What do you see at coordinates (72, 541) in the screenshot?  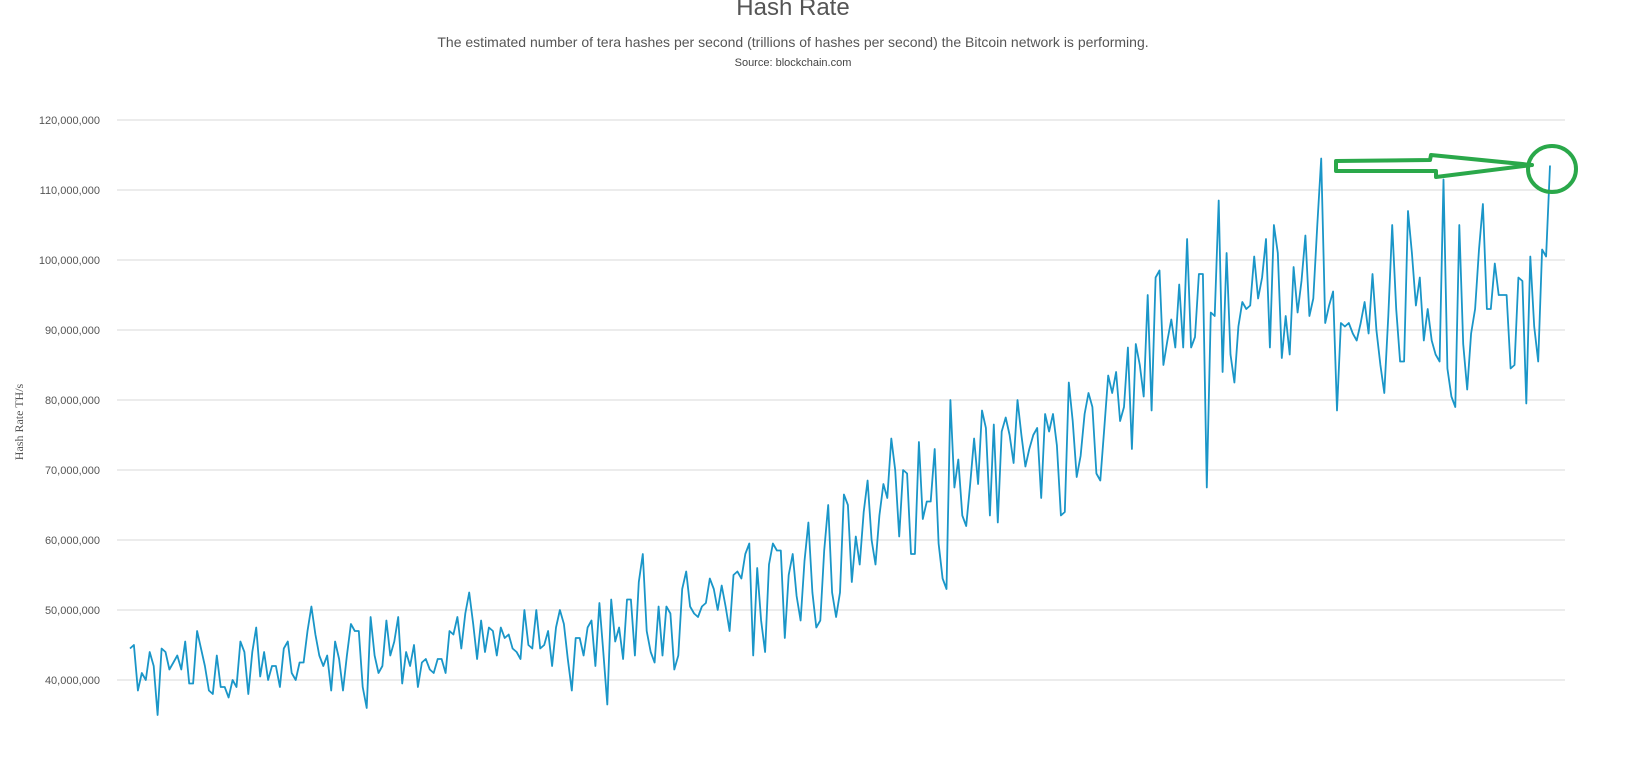 I see `y-tick-label: 60,000,000` at bounding box center [72, 541].